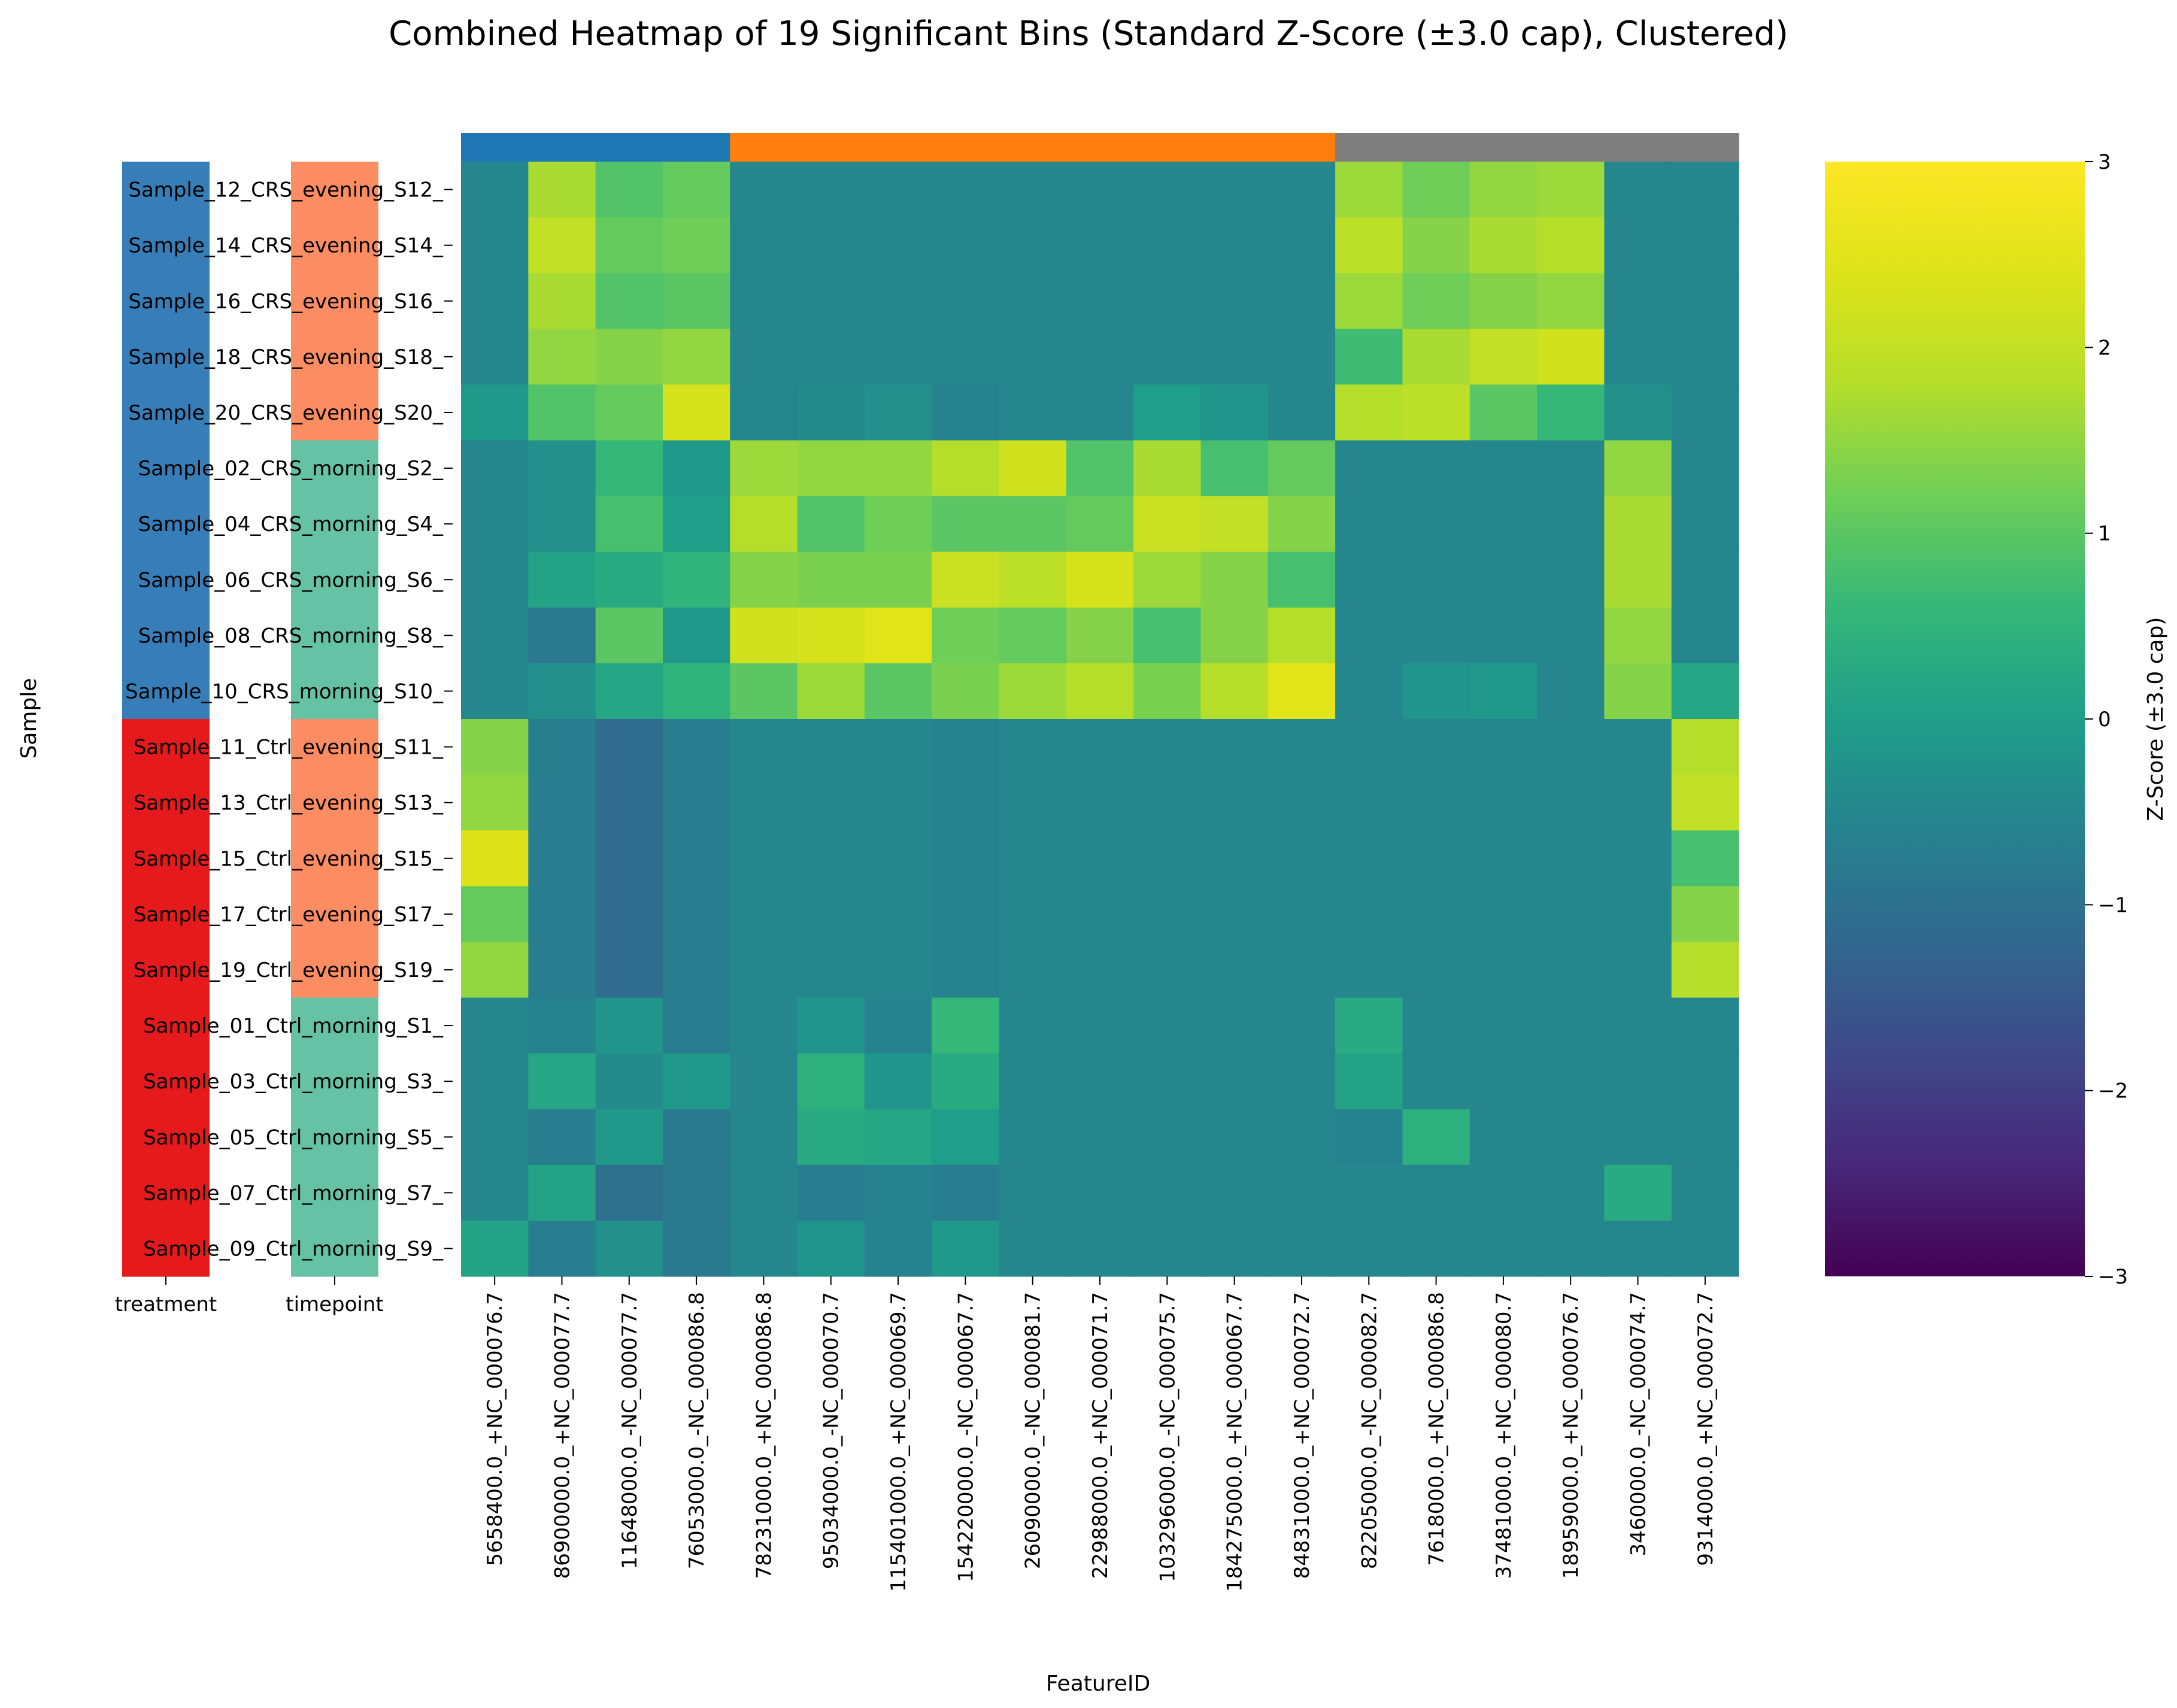  Describe the element at coordinates (294, 1193) in the screenshot. I see `sample-label: Sample_07_Ctrl_morning_S7_` at that location.